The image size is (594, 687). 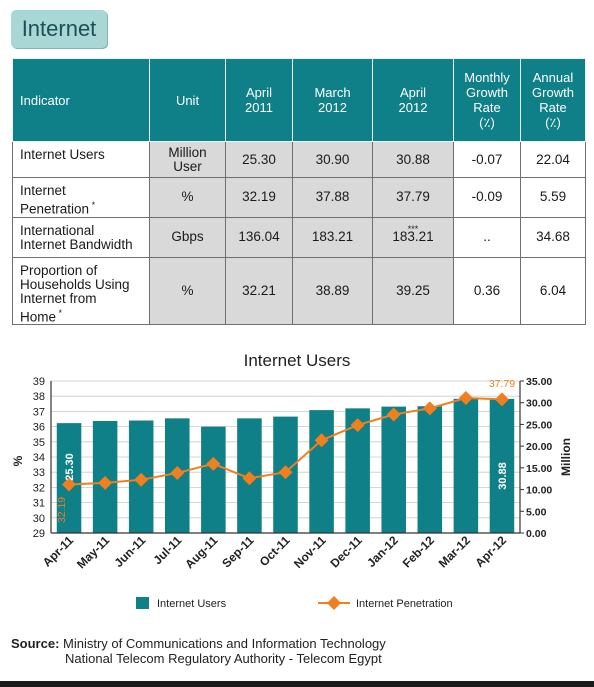 I want to click on value-apr2011: 32.21, so click(x=259, y=290).